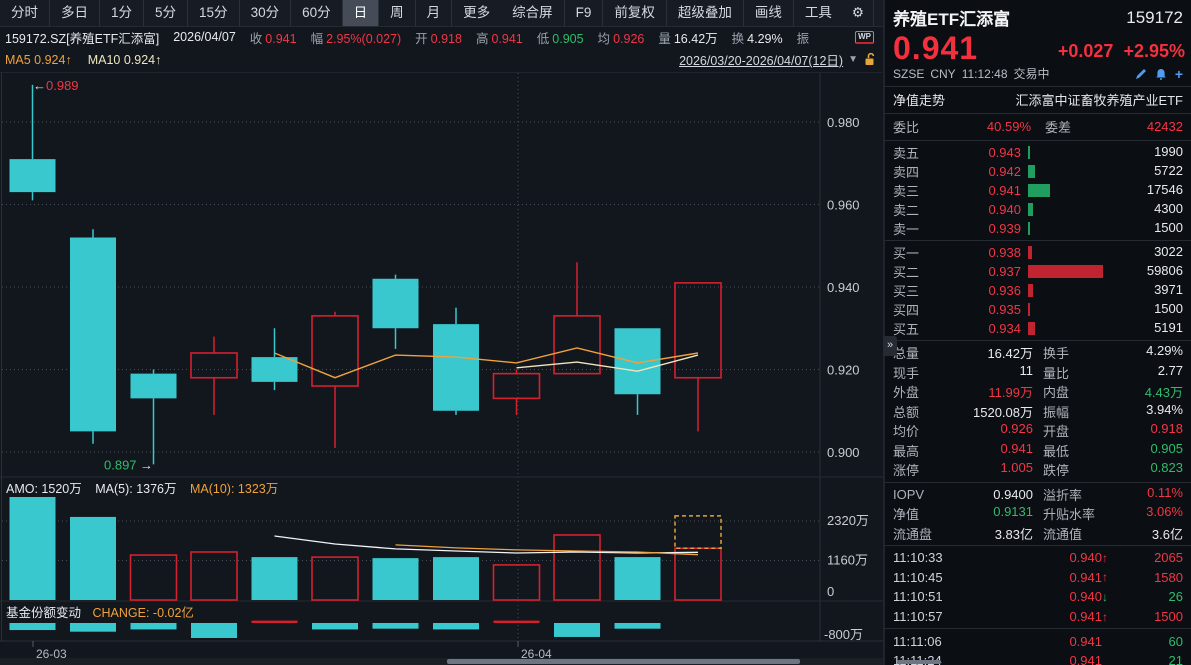 The height and width of the screenshot is (665, 1191). Describe the element at coordinates (909, 494) in the screenshot. I see `stat-label: IOPV` at that location.